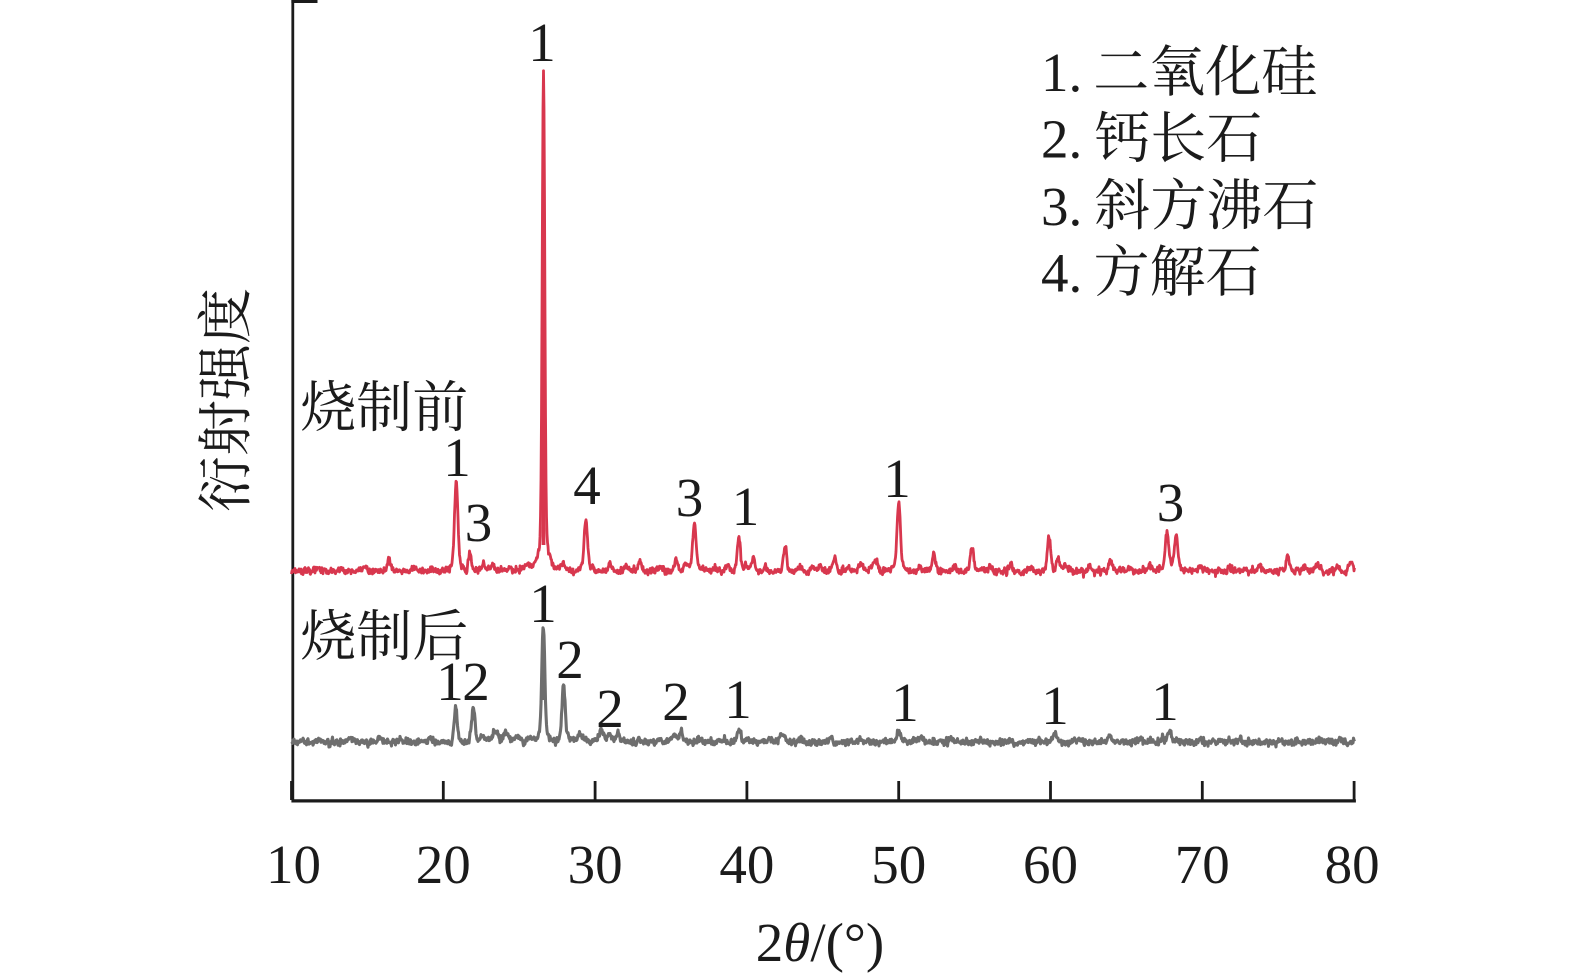 The height and width of the screenshot is (980, 1575). What do you see at coordinates (1061, 272) in the screenshot?
I see `svg-text: 4.` at bounding box center [1061, 272].